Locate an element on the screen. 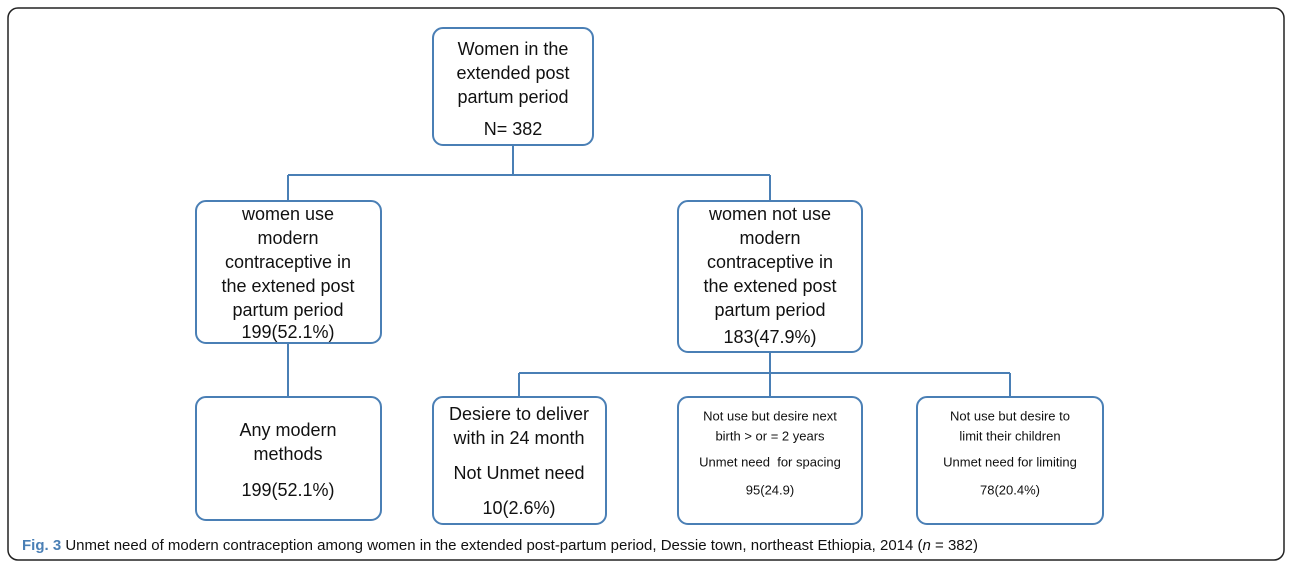 The image size is (1292, 574). node-text: extended post is located at coordinates (512, 73).